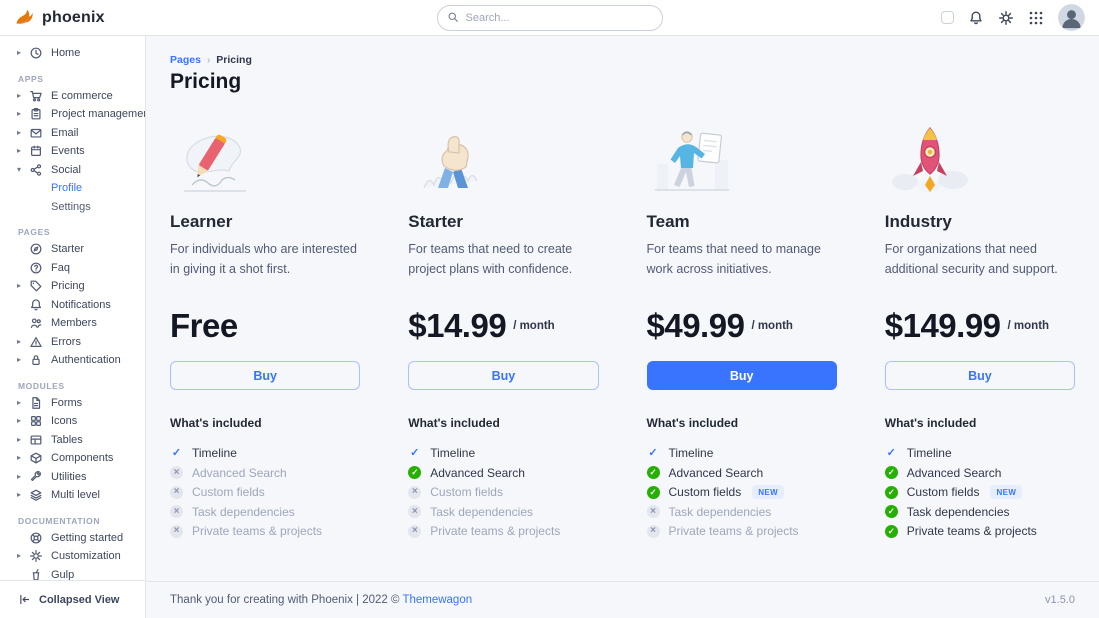  I want to click on header-actions, so click(1013, 17).